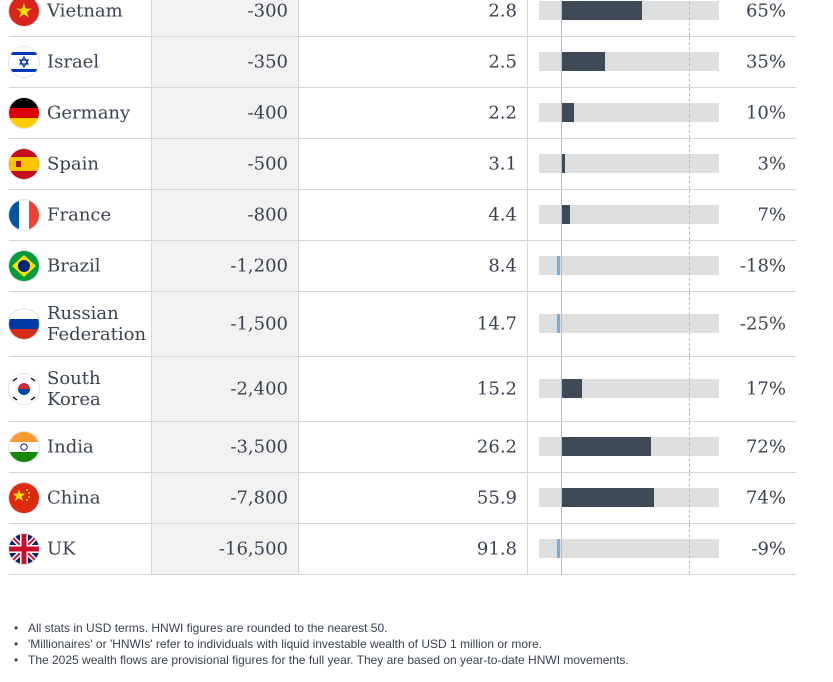 Image resolution: width=833 pixels, height=682 pixels. I want to click on spain-flag-icon, so click(24, 164).